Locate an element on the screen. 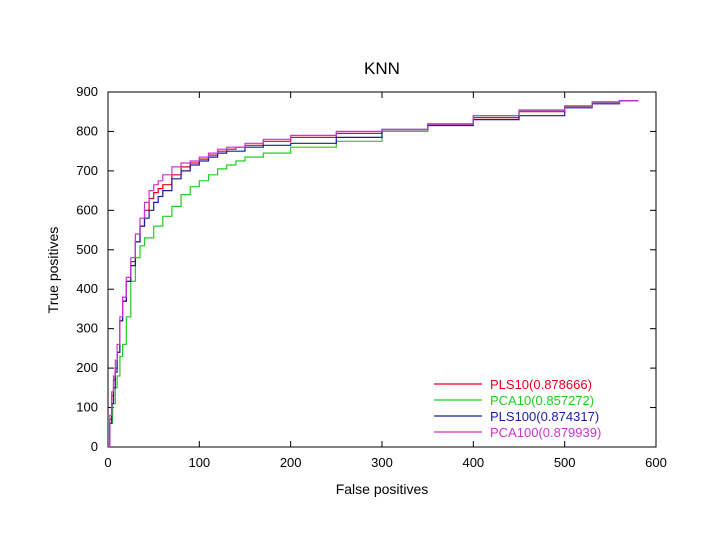  x-tick-label: 500 is located at coordinates (565, 462).